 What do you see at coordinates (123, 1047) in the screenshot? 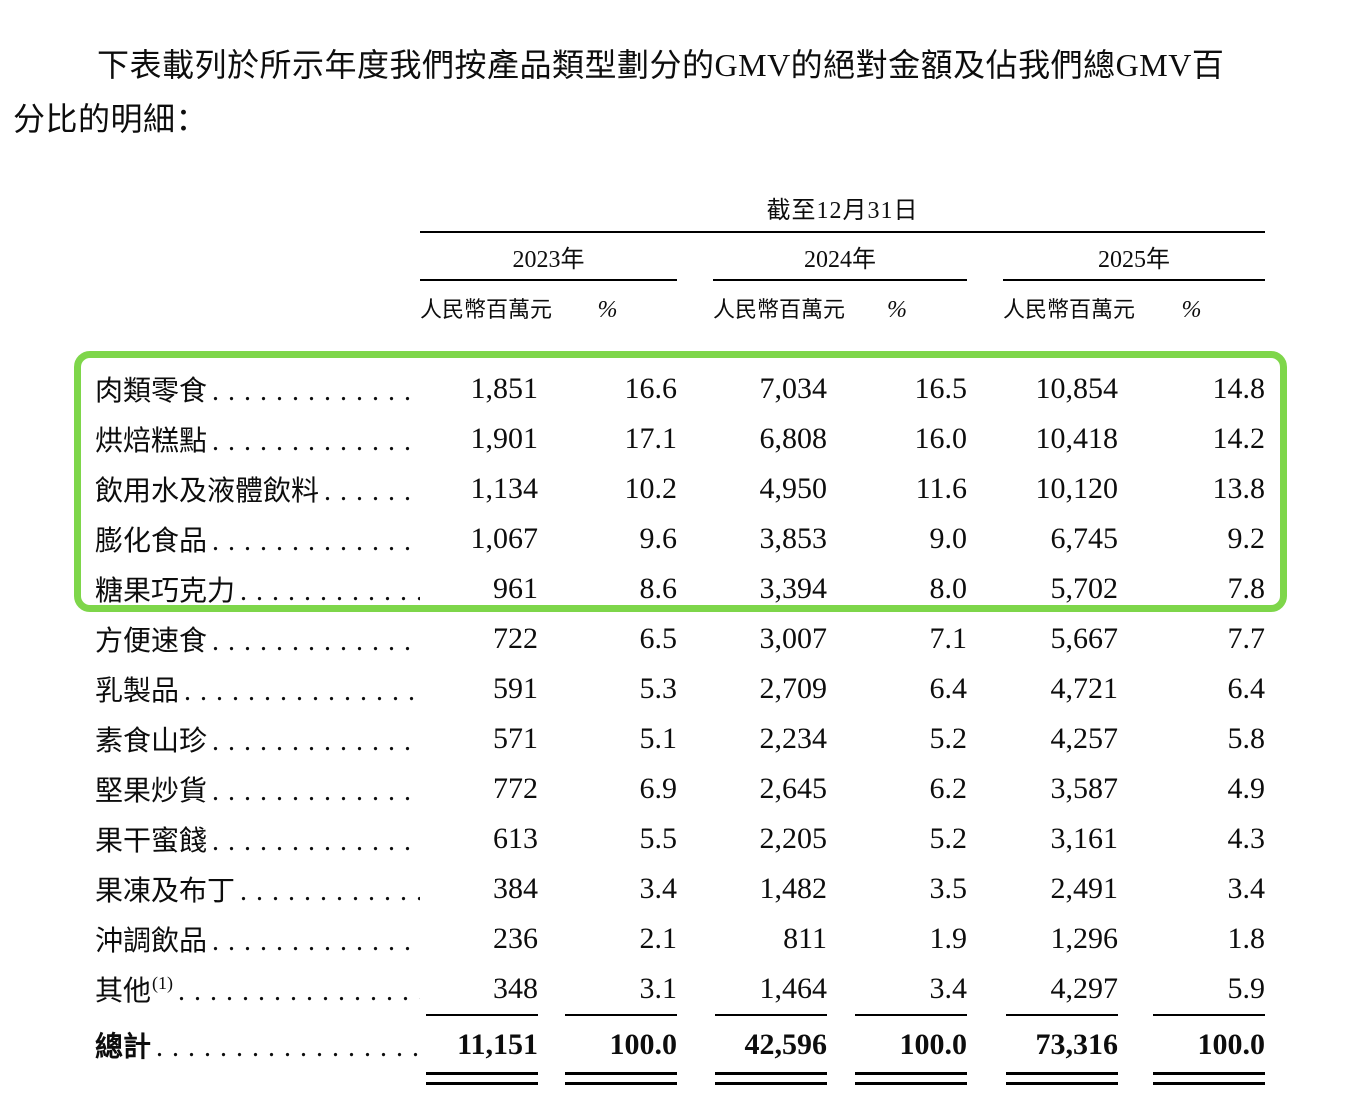
I see `total-label: 總計` at bounding box center [123, 1047].